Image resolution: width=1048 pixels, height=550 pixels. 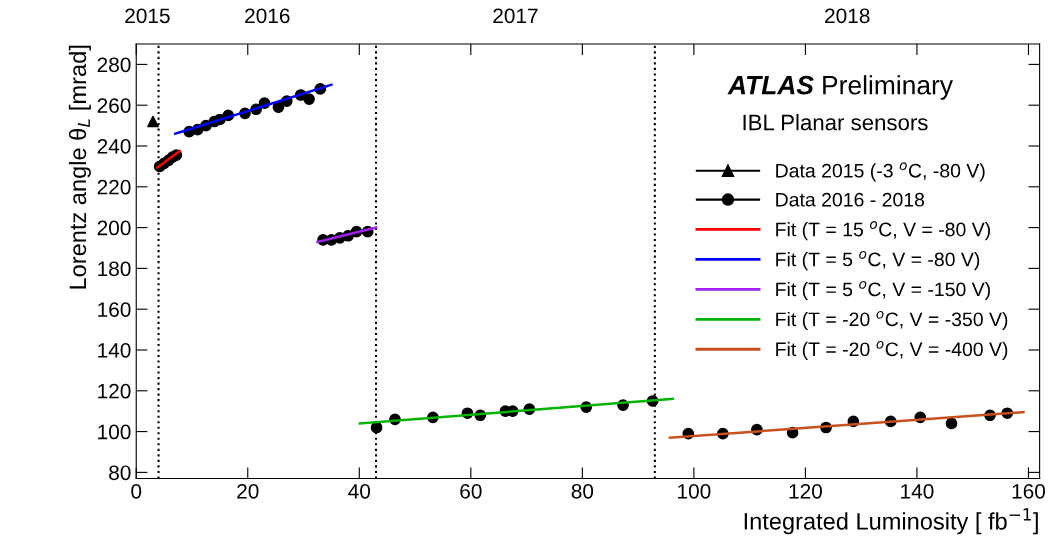 What do you see at coordinates (267, 16) in the screenshot?
I see `text: 2016` at bounding box center [267, 16].